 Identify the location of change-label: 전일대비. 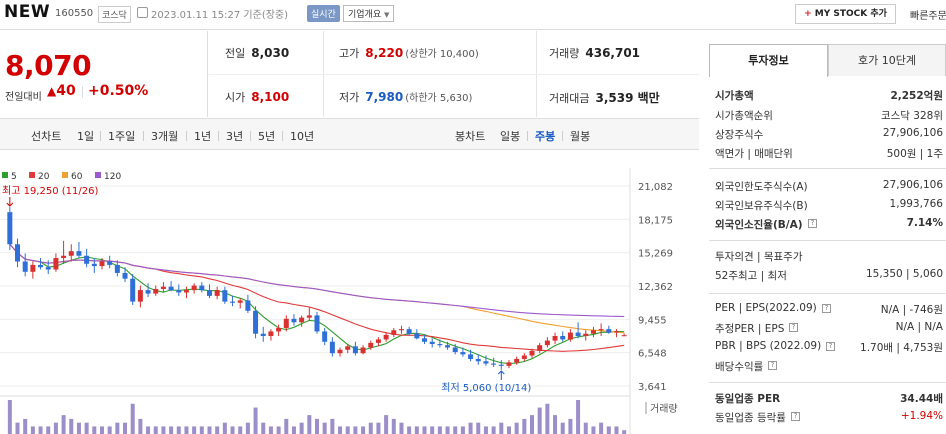
(23, 97).